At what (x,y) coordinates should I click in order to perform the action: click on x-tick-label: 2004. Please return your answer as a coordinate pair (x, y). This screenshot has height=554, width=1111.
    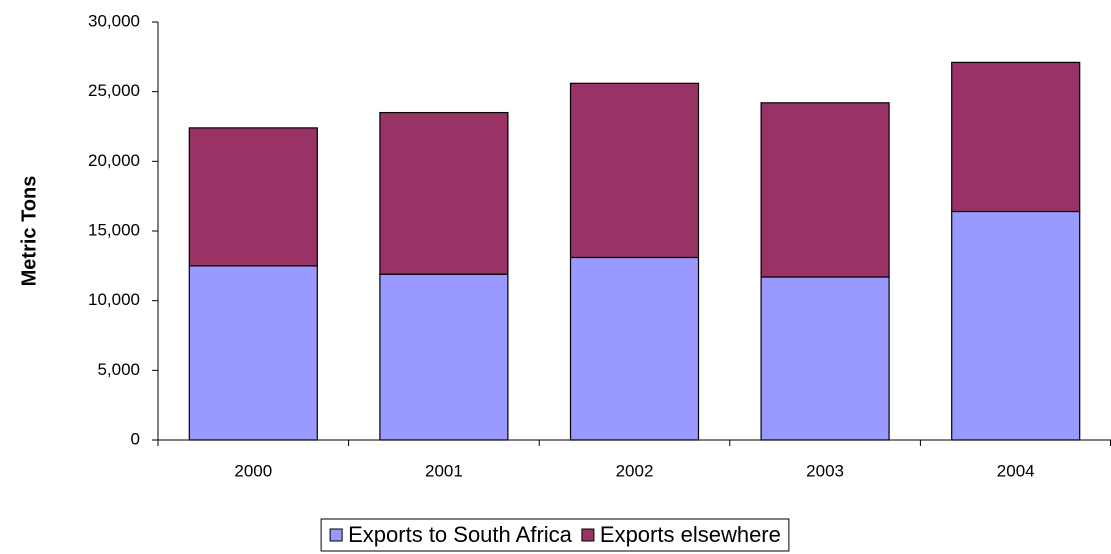
    Looking at the image, I should click on (1016, 470).